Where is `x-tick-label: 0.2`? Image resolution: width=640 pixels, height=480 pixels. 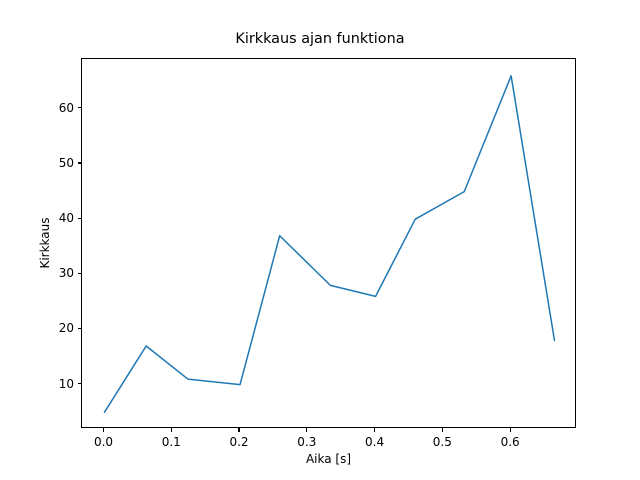 x-tick-label: 0.2 is located at coordinates (239, 442).